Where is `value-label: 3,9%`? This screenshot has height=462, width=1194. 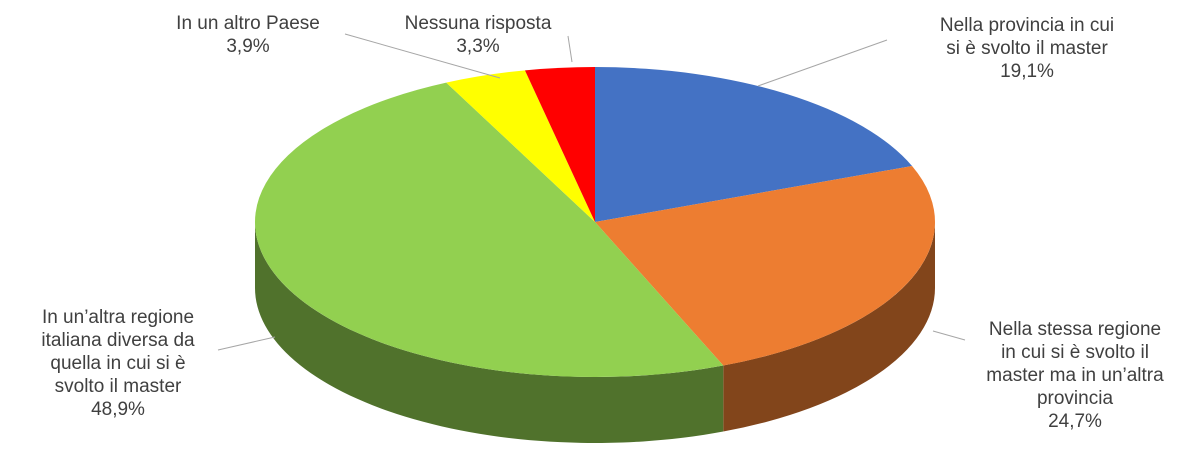
value-label: 3,9% is located at coordinates (247, 46).